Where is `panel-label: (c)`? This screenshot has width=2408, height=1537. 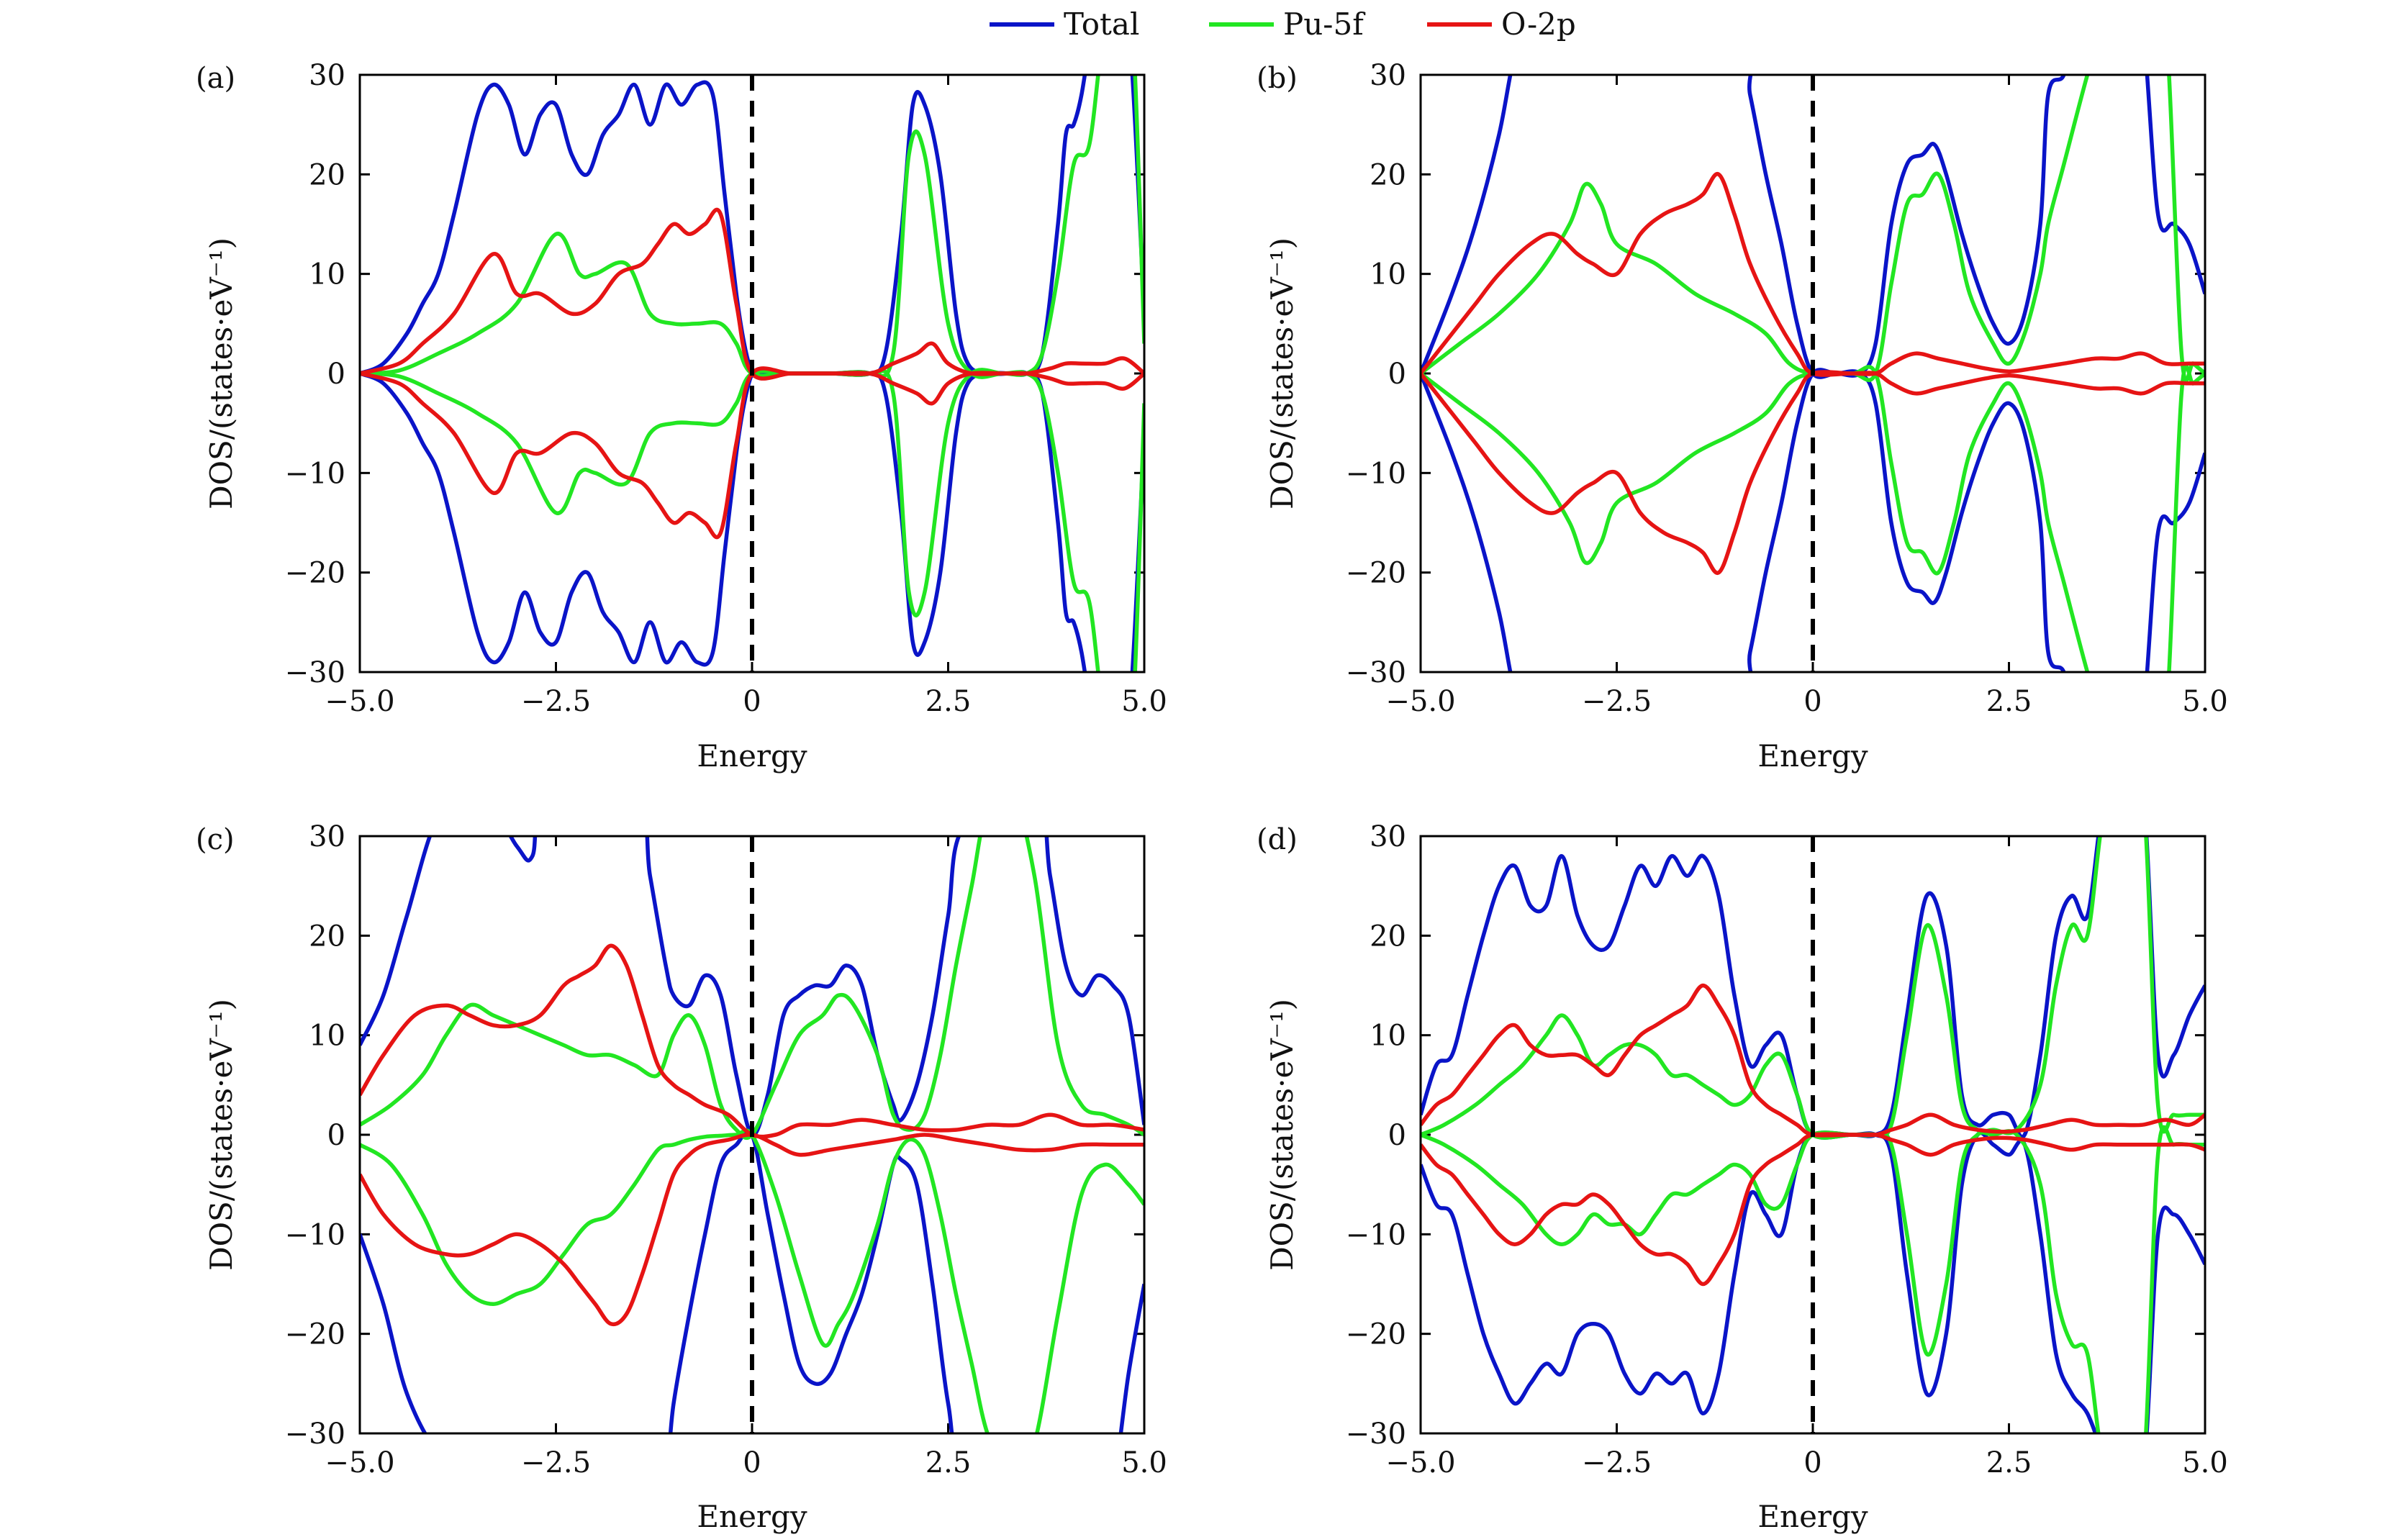 panel-label: (c) is located at coordinates (215, 839).